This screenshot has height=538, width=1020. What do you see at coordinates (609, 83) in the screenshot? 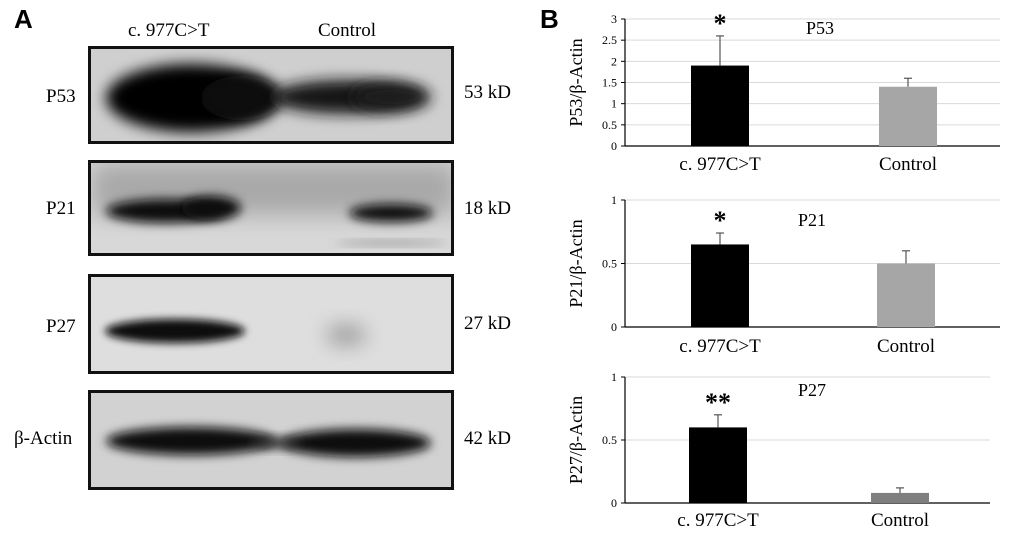
I see `chart-p53-ytick-label: 1.5` at bounding box center [609, 83].